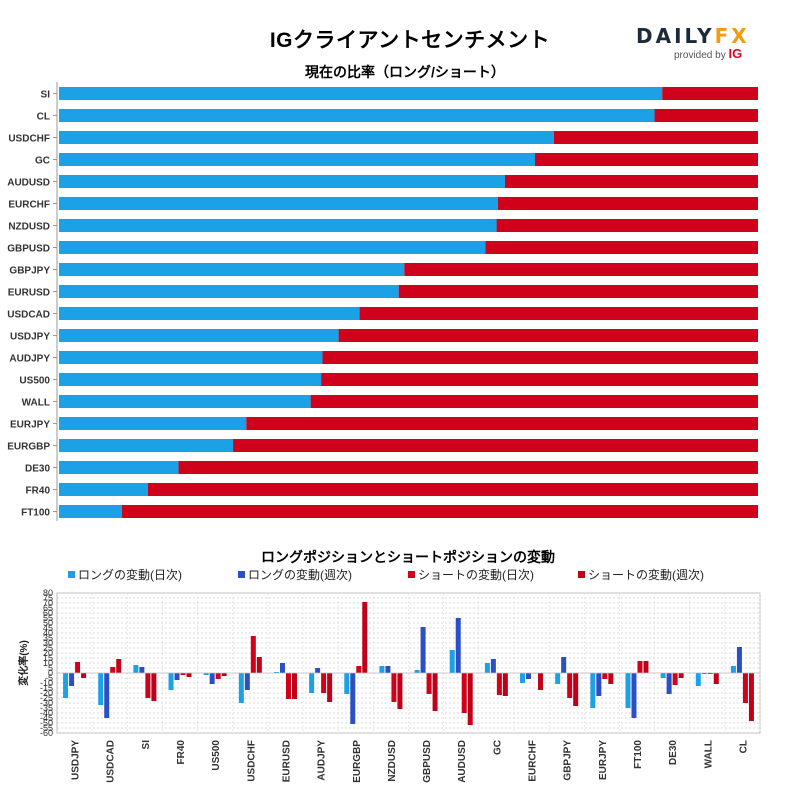  Describe the element at coordinates (675, 679) in the screenshot. I see `change-bar-de30-s2` at that location.